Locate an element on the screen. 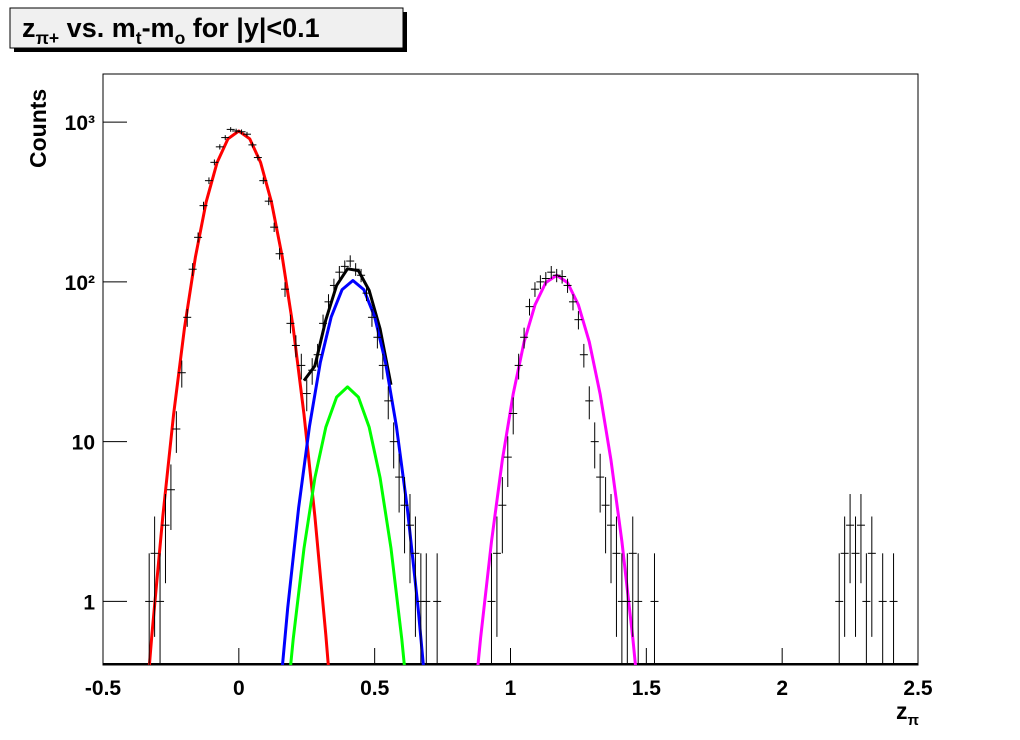 This screenshot has width=1020, height=740. title-box is located at coordinates (206, 28).